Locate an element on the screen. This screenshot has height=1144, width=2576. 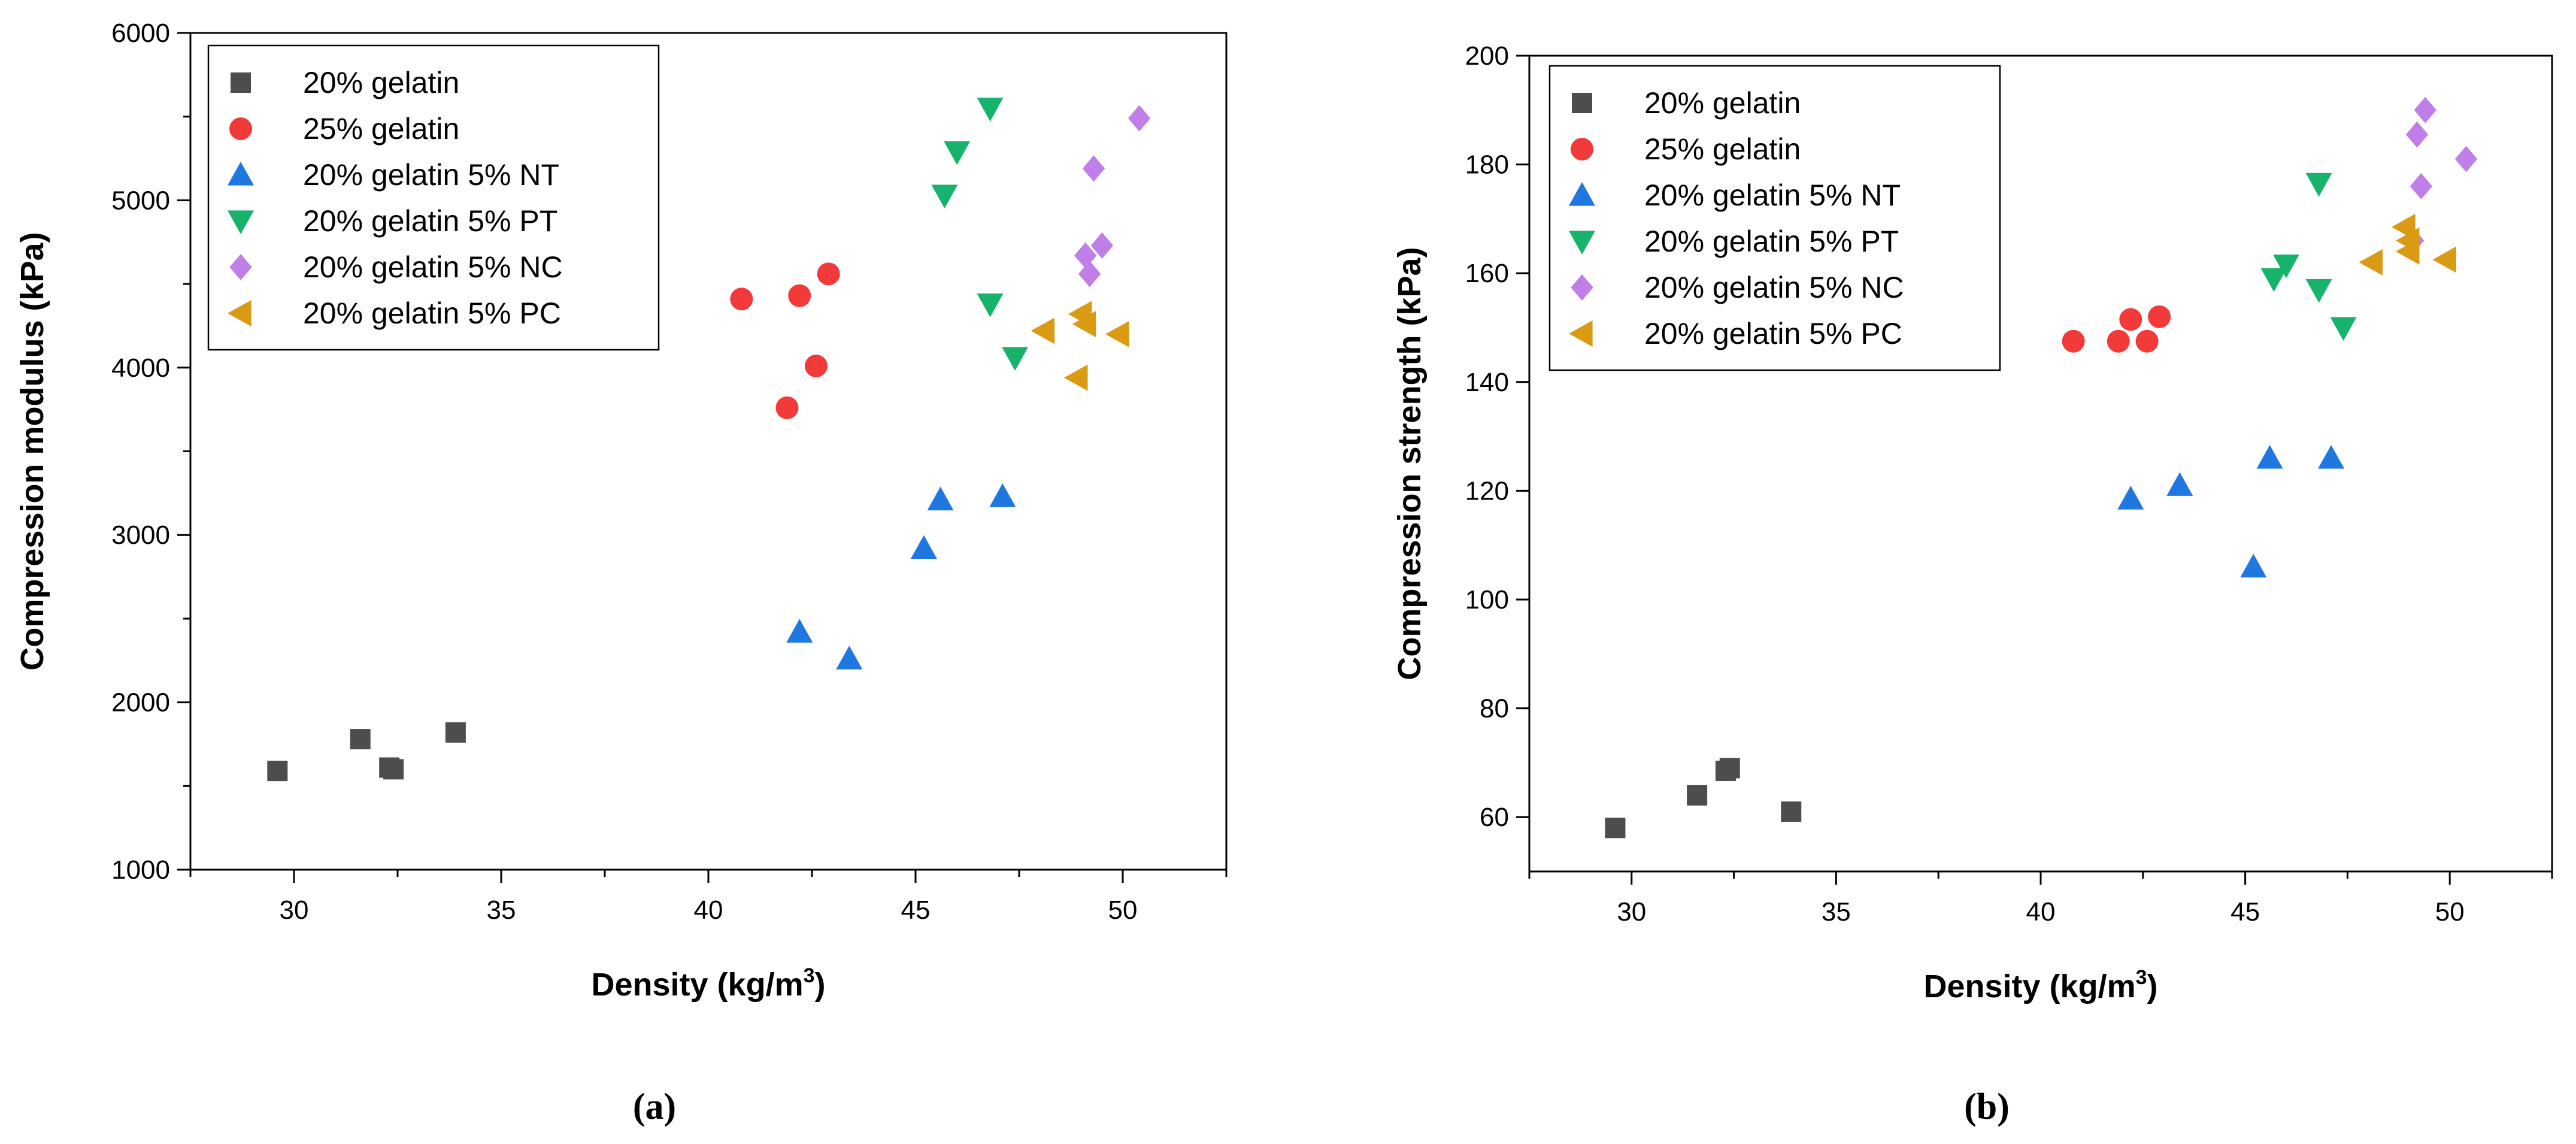
y-tick-label: 1000 is located at coordinates (140, 870).